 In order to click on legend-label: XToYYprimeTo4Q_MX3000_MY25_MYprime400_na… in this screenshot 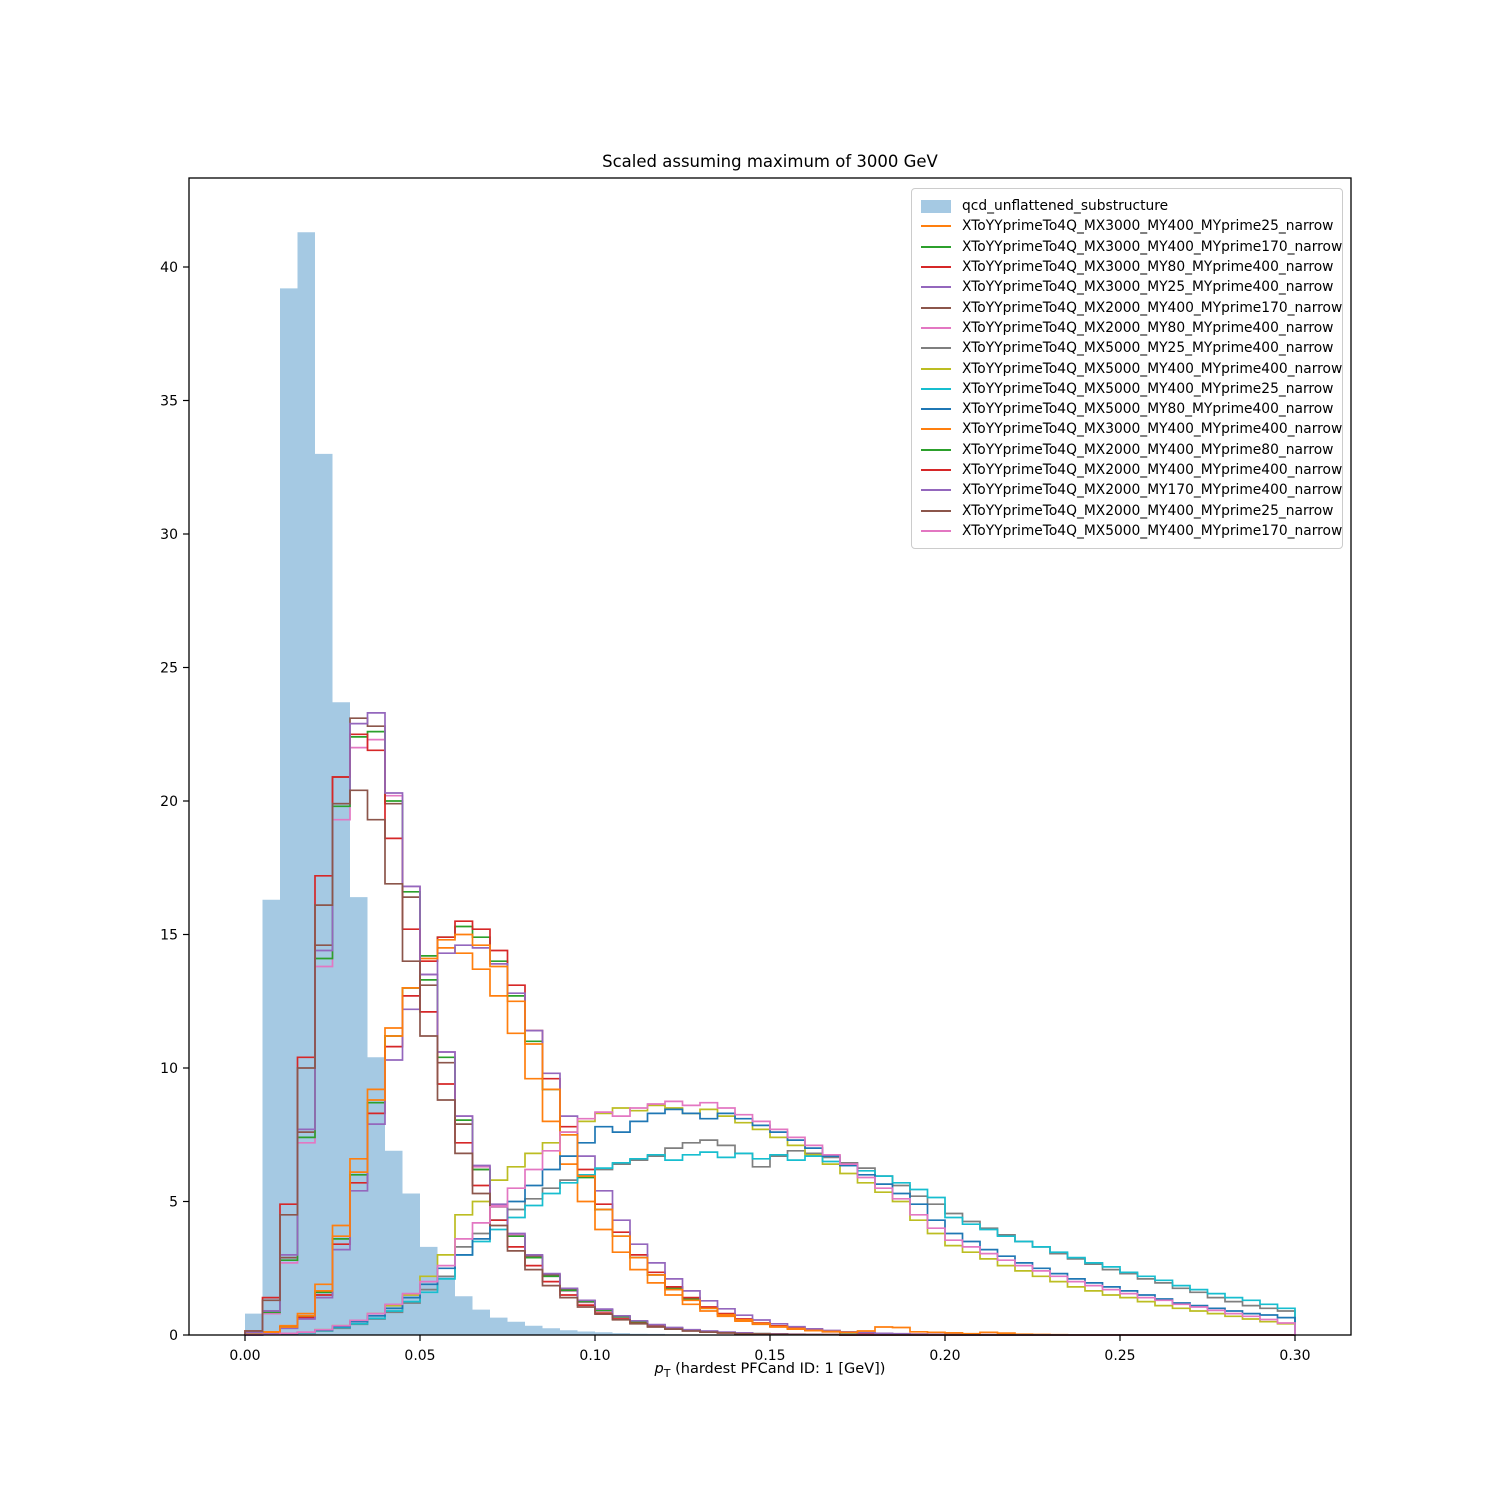, I will do `click(1148, 287)`.